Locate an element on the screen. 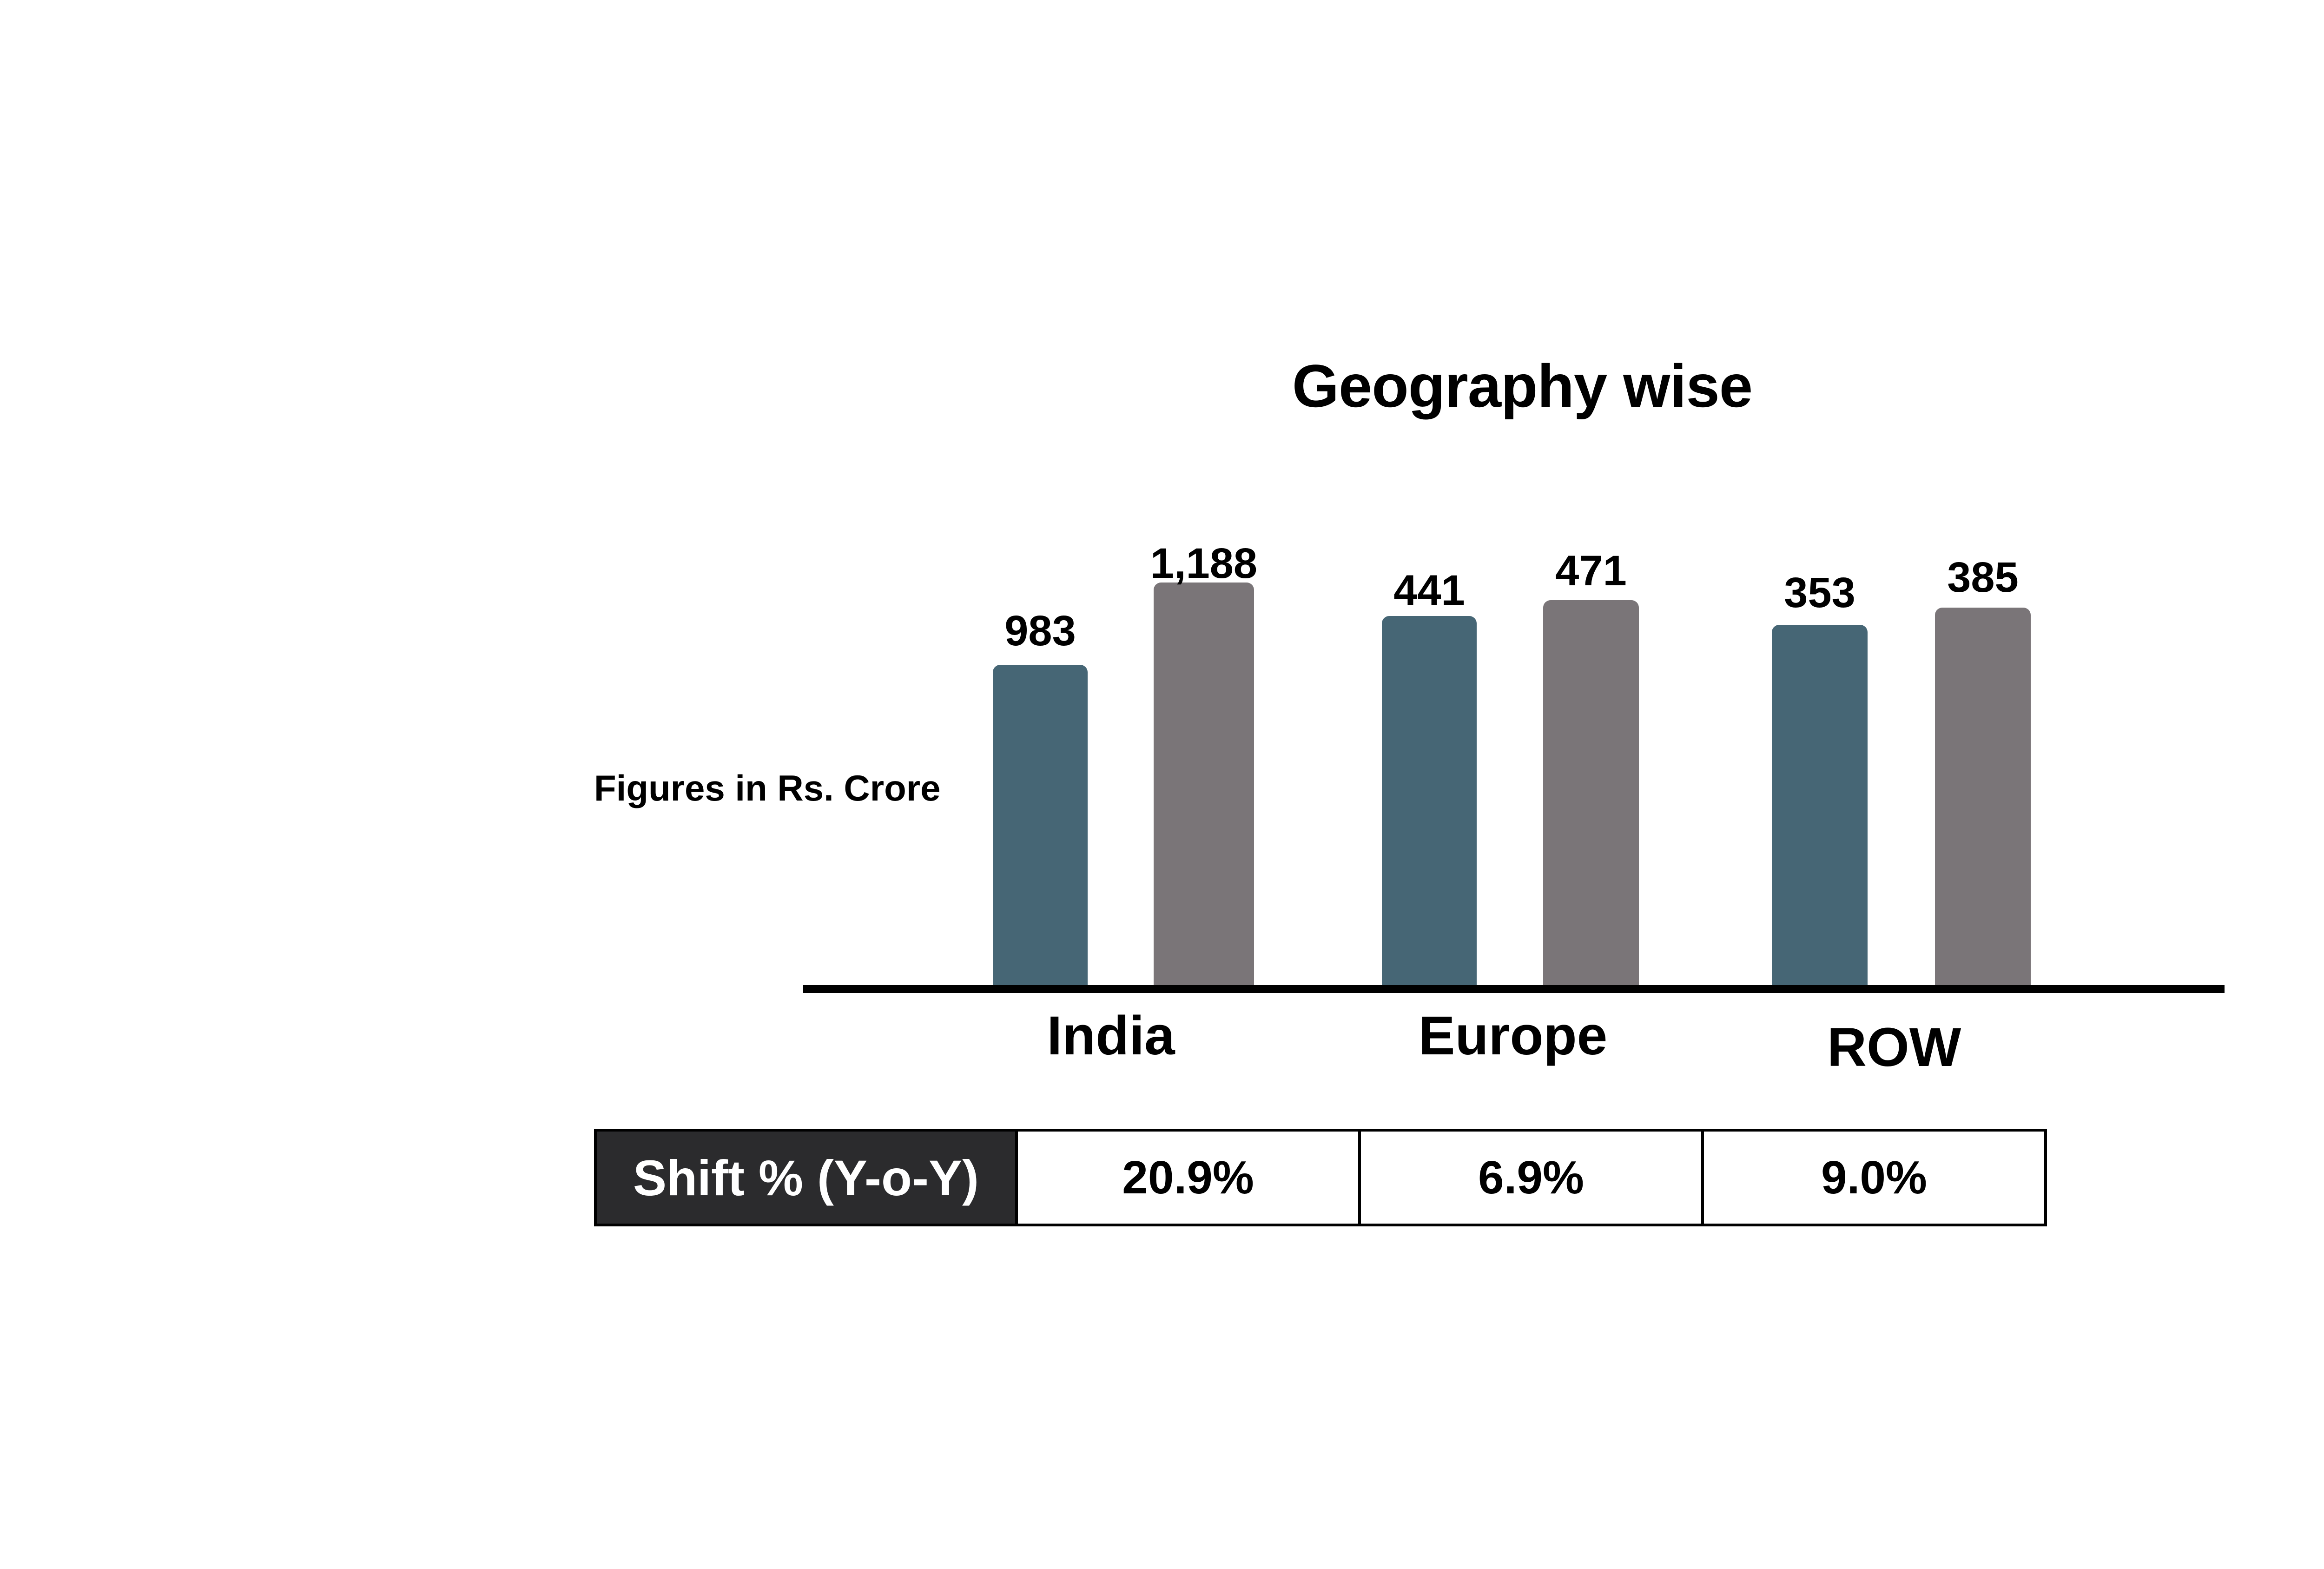  bar-europe-current is located at coordinates (1591, 793).